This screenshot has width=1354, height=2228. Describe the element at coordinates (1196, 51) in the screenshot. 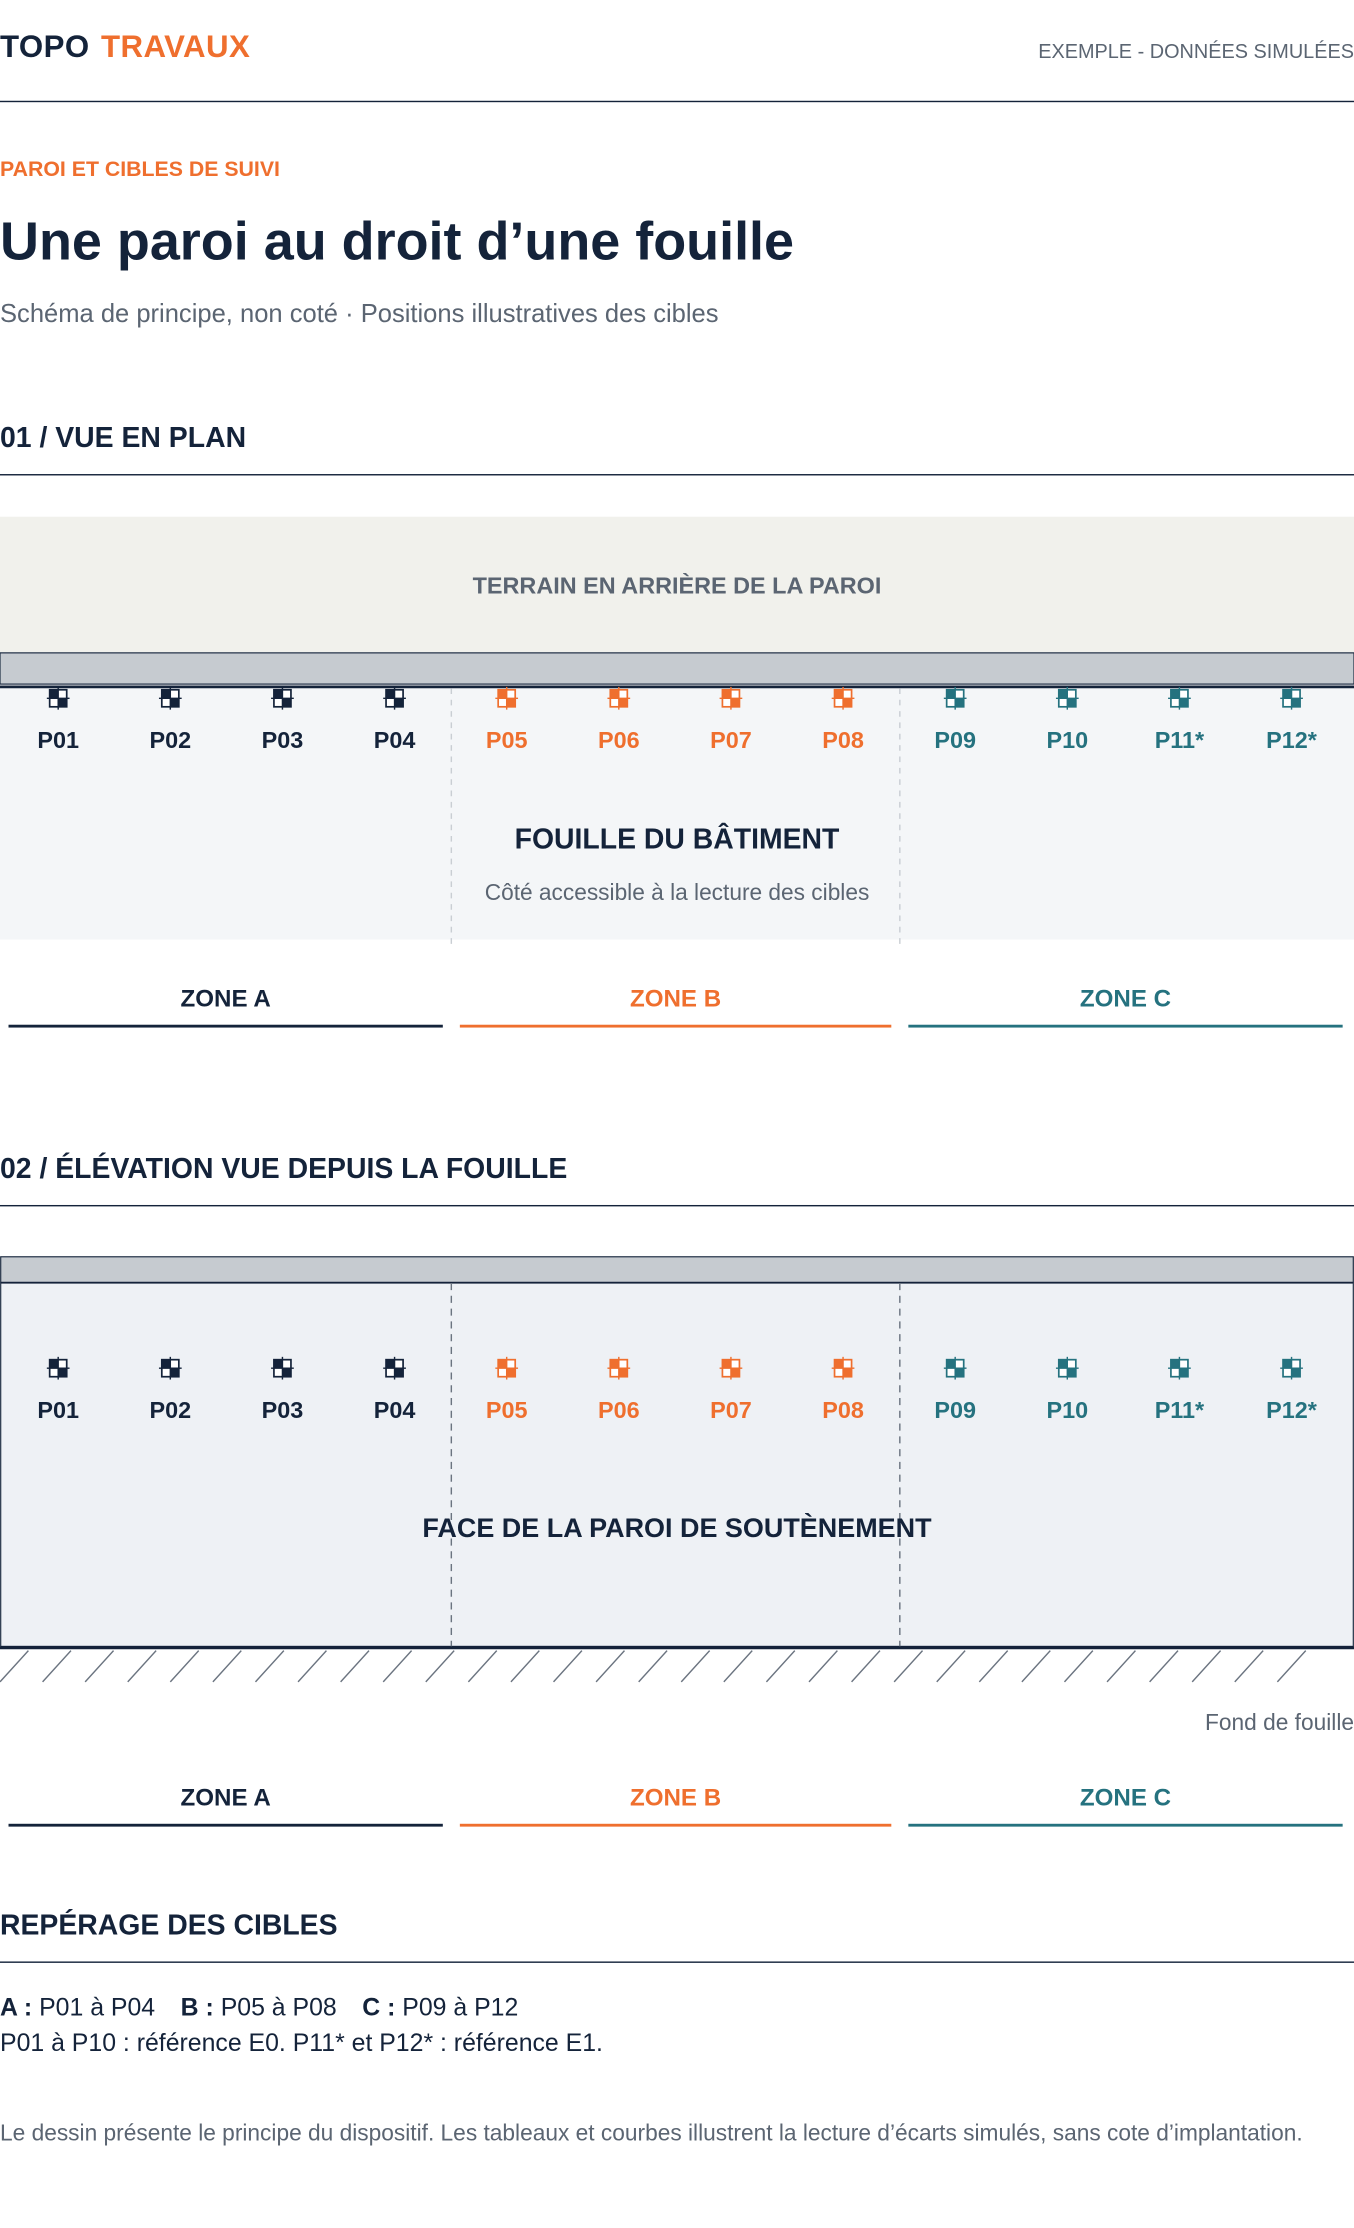

I see `simulated-badge: EXEMPLE - DONNÉES SIMULÉES` at that location.